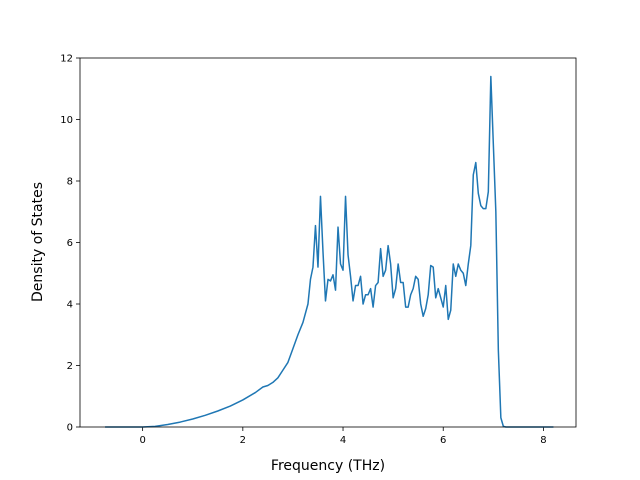 The height and width of the screenshot is (480, 640). I want to click on y-axis-title: Density of States, so click(38, 242).